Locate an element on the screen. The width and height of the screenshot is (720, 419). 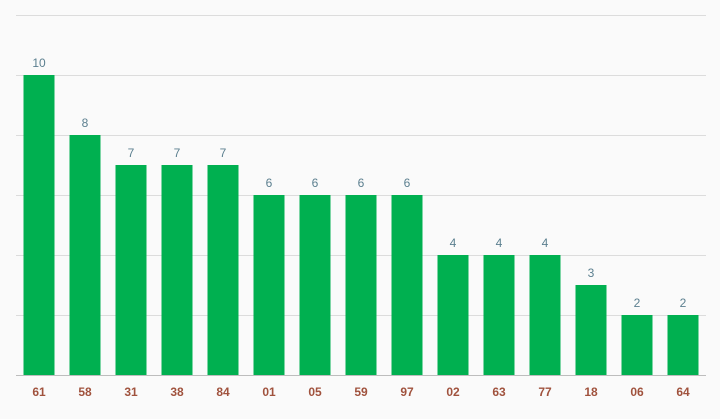
x-tick-label-18: 18 is located at coordinates (591, 392).